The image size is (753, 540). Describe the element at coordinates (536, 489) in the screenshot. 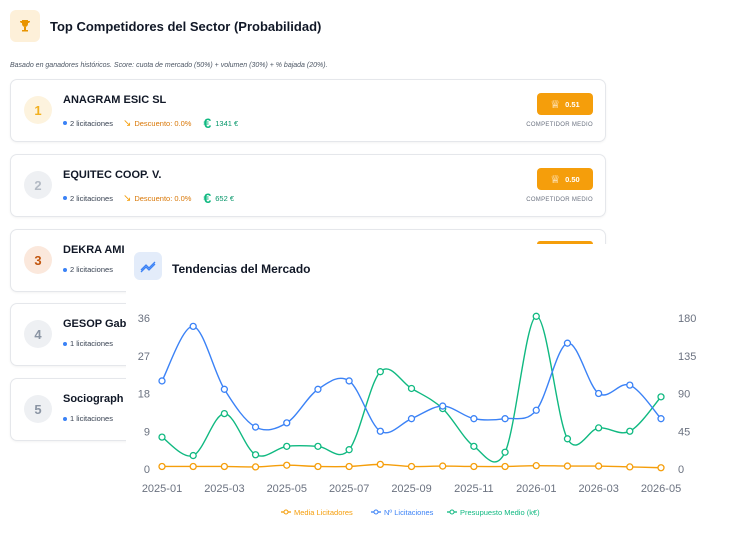

I see `x-tick-label: 2026-01` at that location.